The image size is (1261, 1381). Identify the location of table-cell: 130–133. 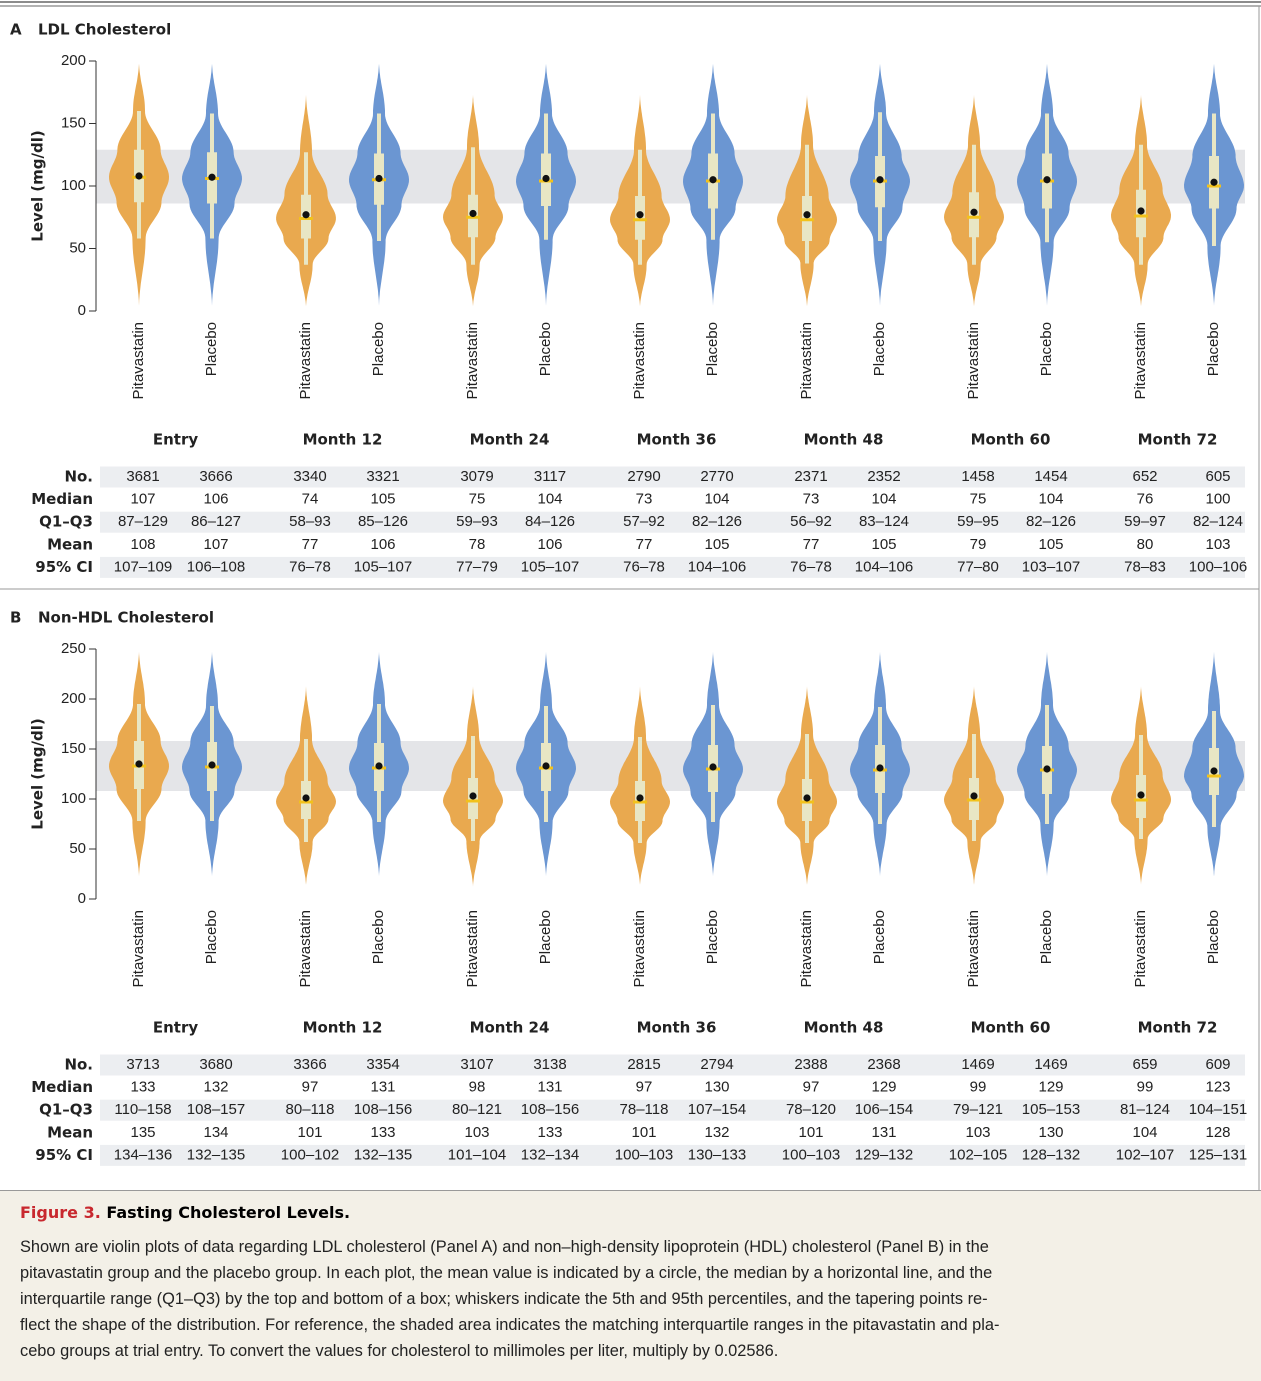
(717, 1154).